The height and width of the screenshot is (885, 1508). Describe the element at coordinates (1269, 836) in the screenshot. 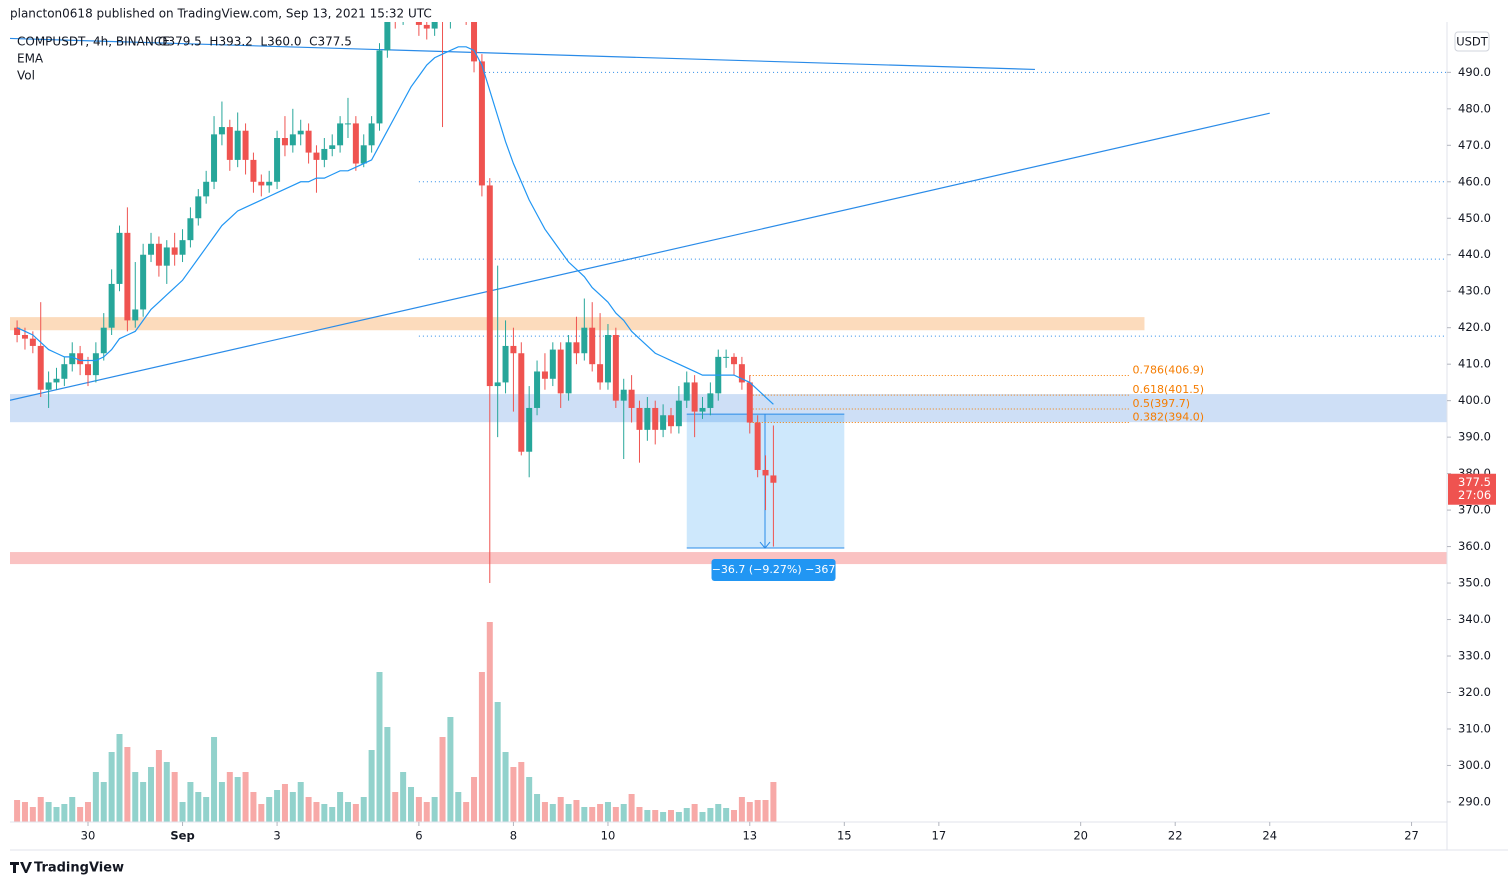

I see `x-tick-label: 24` at that location.